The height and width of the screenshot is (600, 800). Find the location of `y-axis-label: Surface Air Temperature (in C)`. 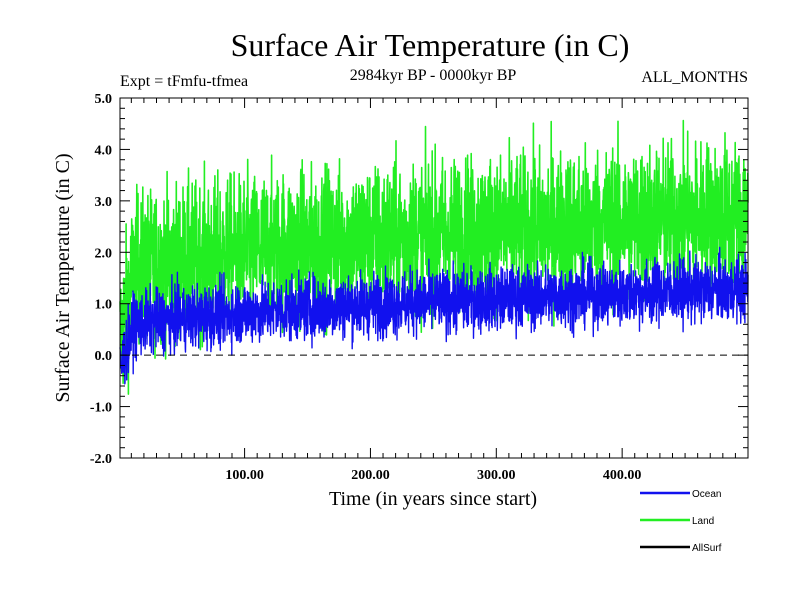

y-axis-label: Surface Air Temperature (in C) is located at coordinates (63, 277).